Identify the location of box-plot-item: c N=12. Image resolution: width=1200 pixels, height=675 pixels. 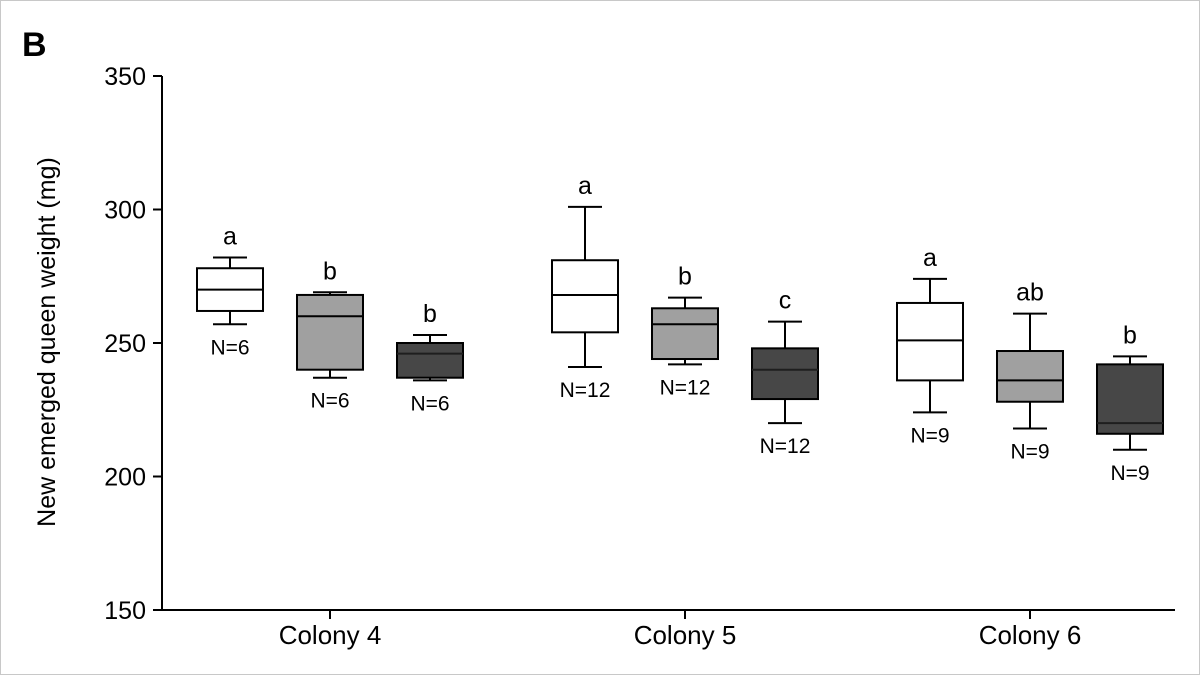
(785, 372).